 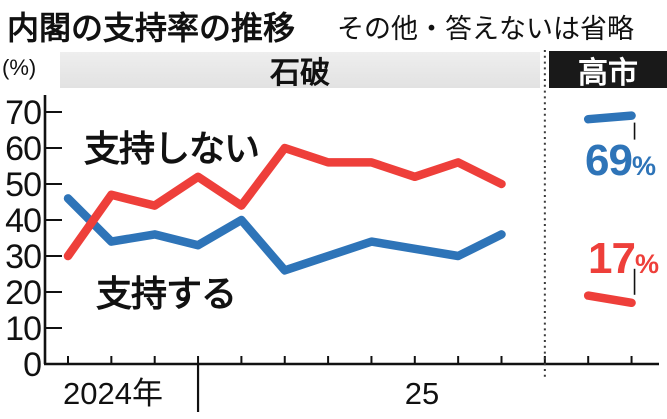 I want to click on ishiba-period-header: 石破, so click(x=300, y=71).